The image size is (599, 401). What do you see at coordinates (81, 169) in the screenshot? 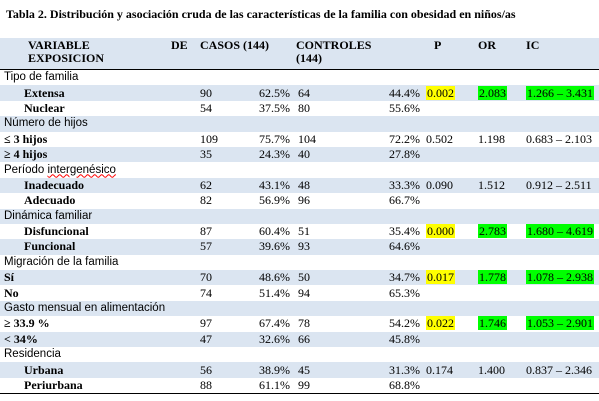
I see `group-label-spellcheck: intergenésico` at bounding box center [81, 169].